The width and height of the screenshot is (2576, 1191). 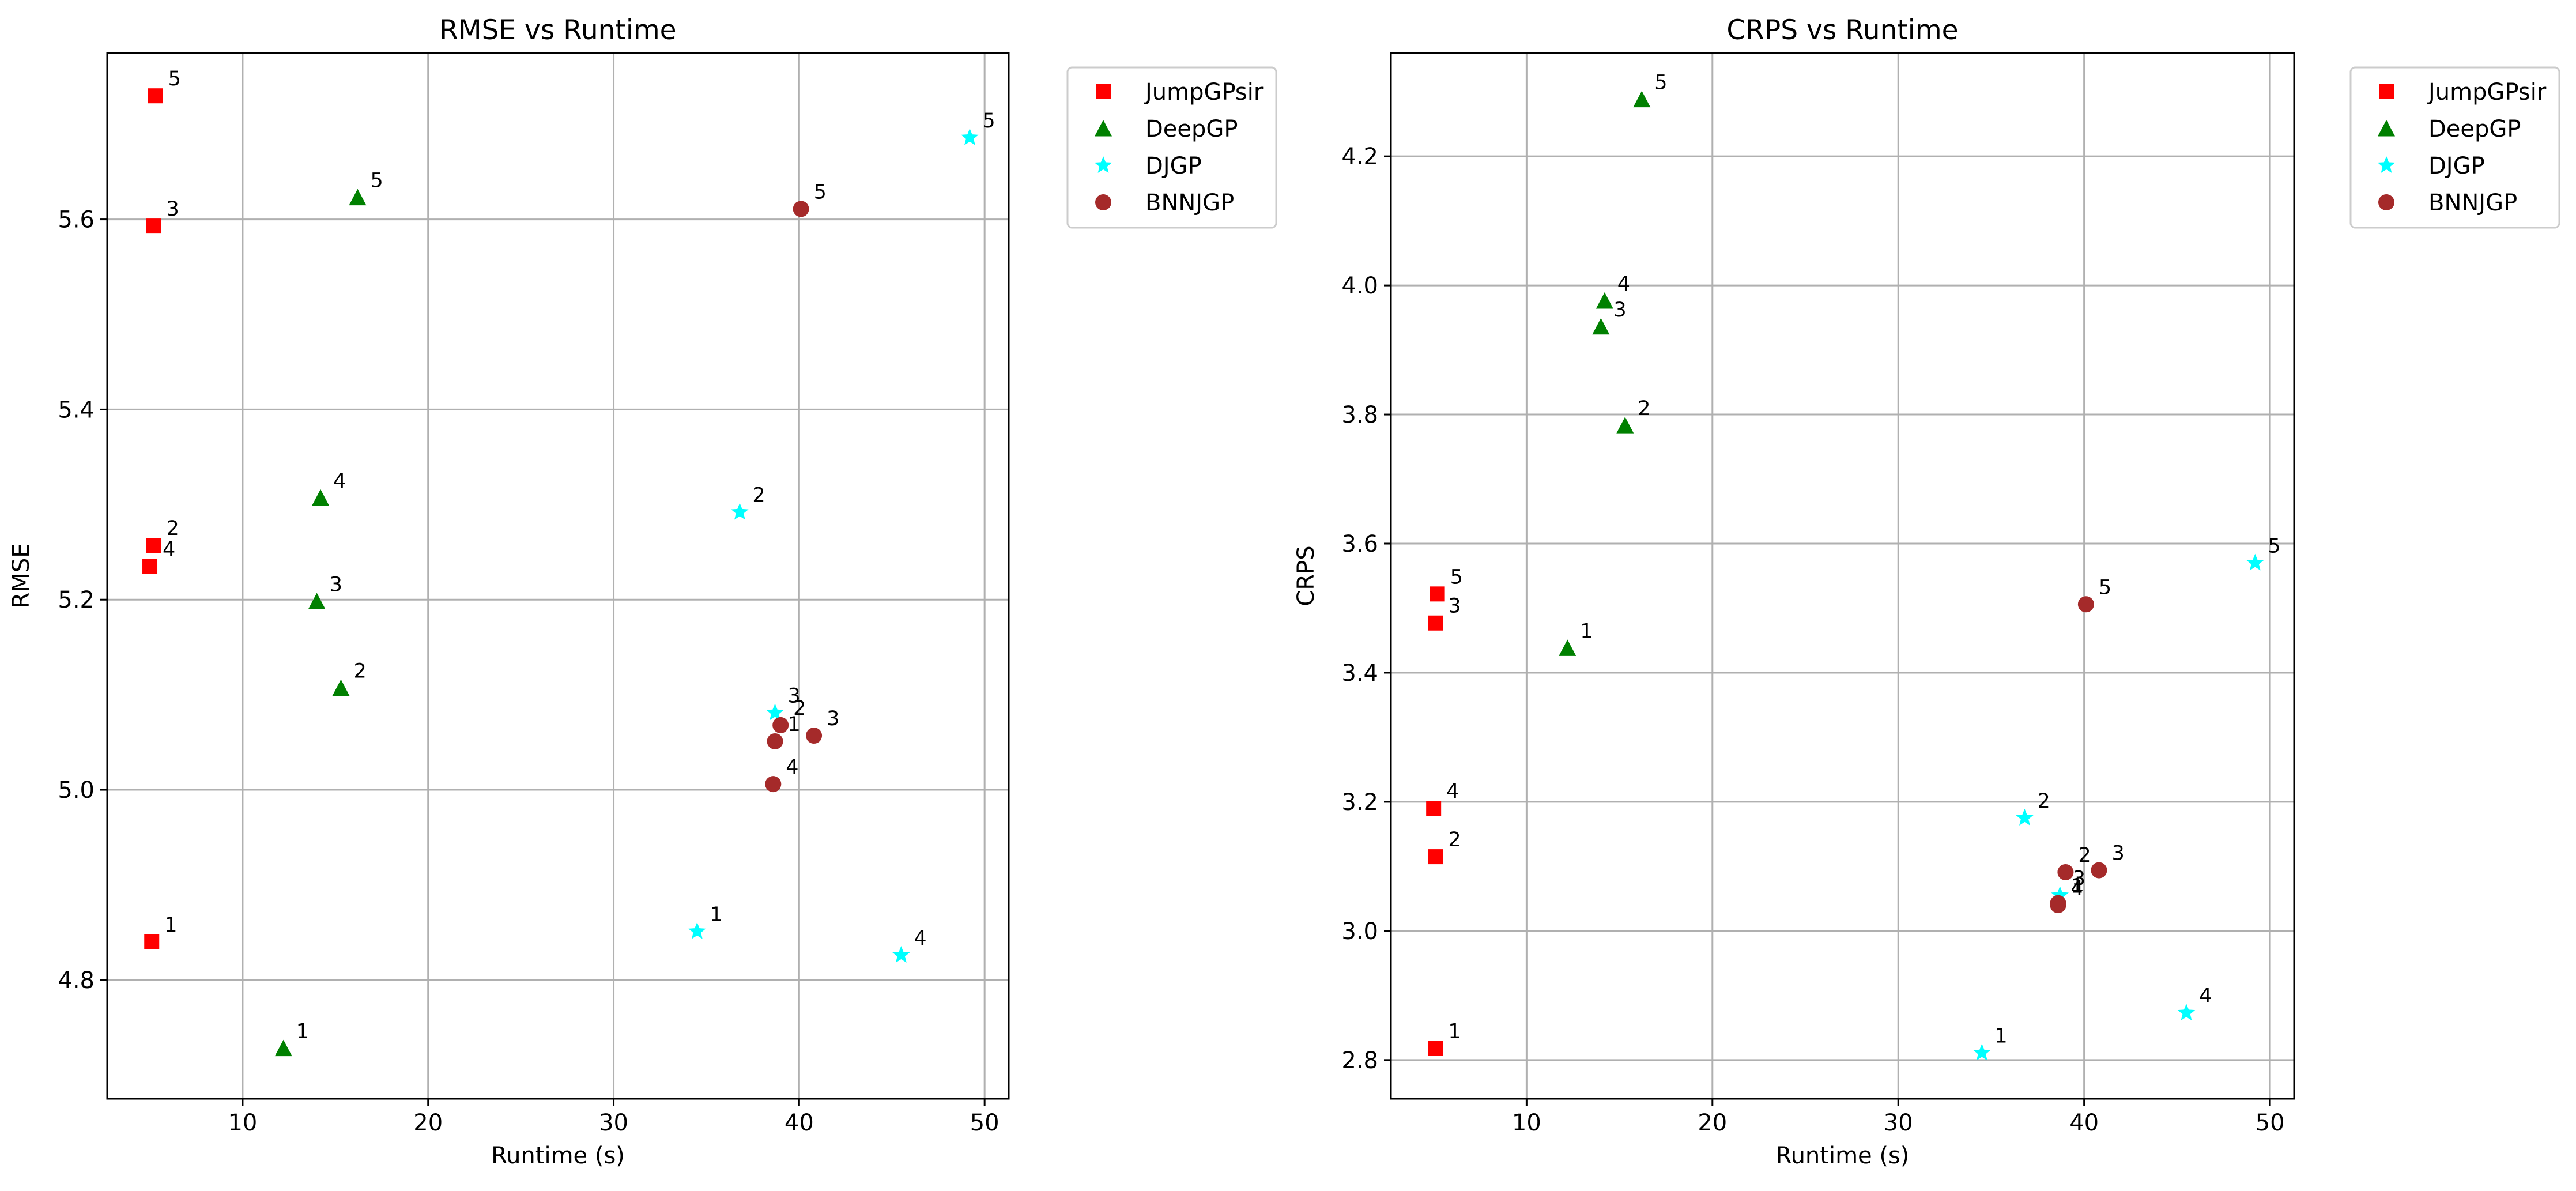 What do you see at coordinates (2084, 1123) in the screenshot?
I see `x-tick-label: 40` at bounding box center [2084, 1123].